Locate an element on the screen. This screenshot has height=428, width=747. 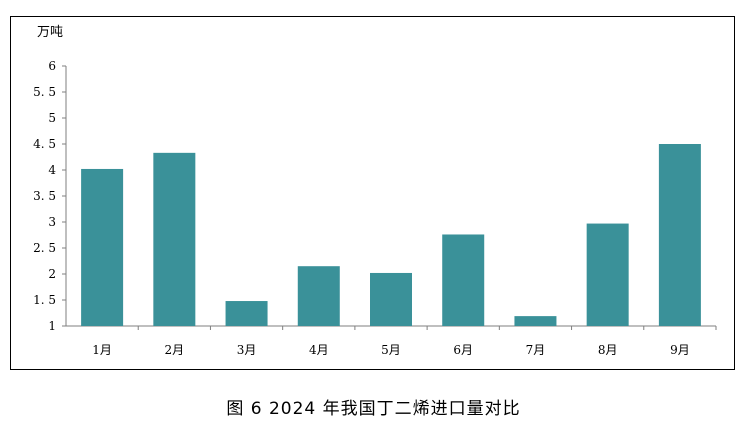
y-tick-label: 6 is located at coordinates (52, 66).